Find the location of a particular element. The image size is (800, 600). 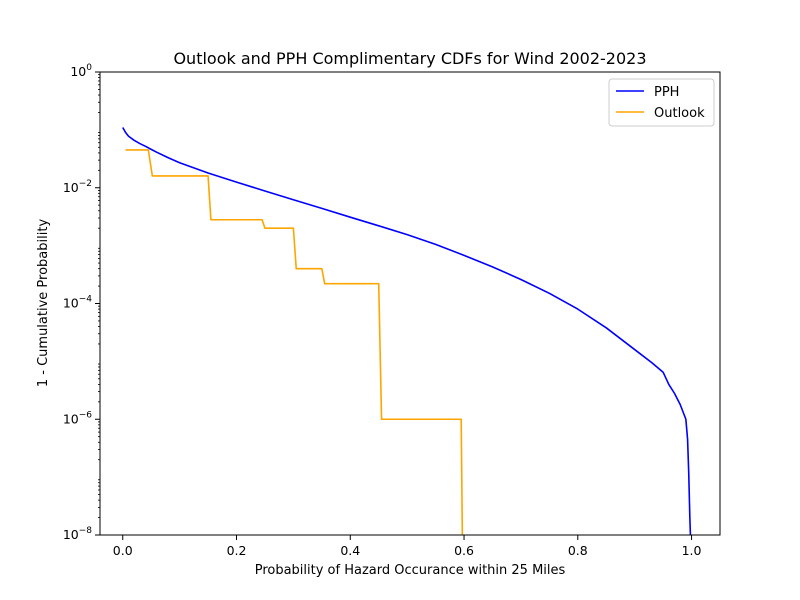

y-tick-label: 10⁻⁶ is located at coordinates (77, 418).